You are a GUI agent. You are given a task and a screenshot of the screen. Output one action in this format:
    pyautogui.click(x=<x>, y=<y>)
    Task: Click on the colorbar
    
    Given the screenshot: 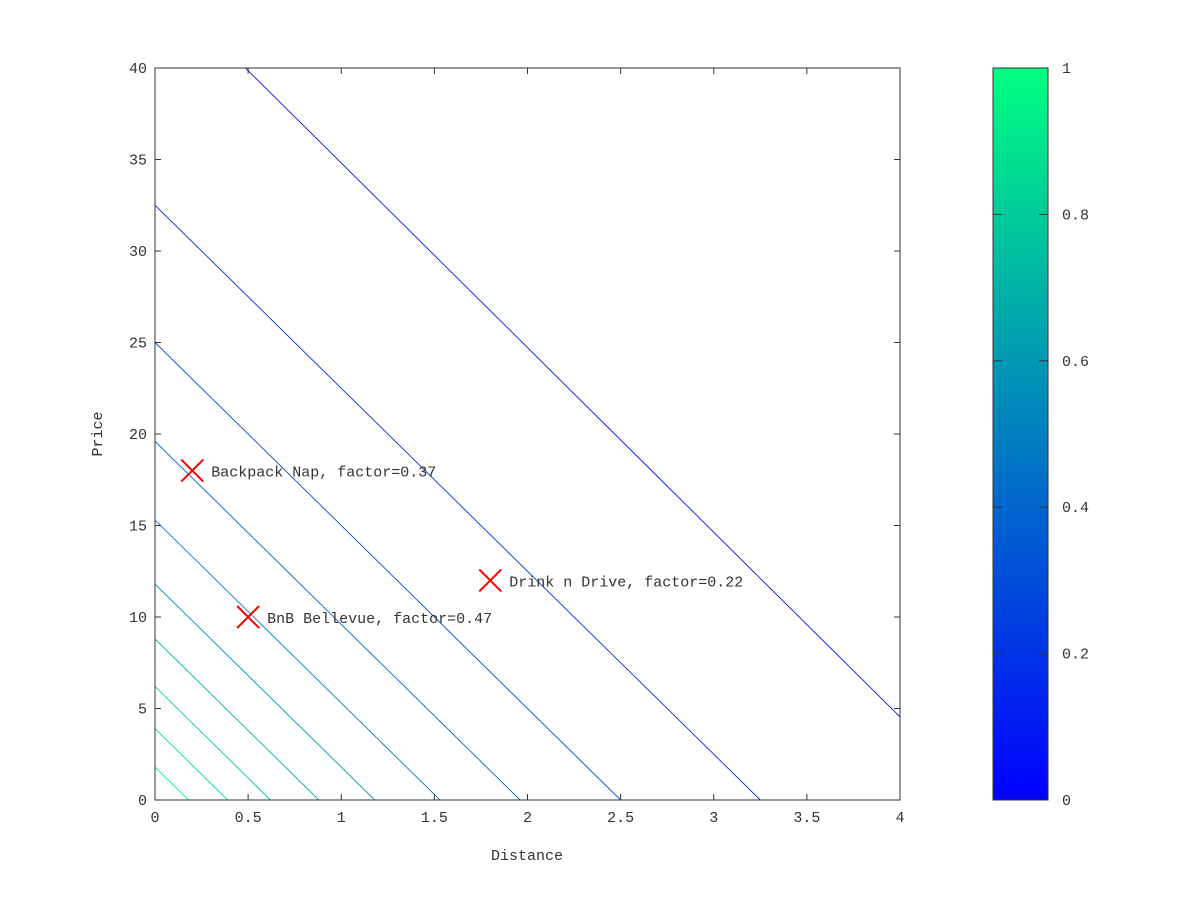 What is the action you would take?
    pyautogui.click(x=1020, y=434)
    